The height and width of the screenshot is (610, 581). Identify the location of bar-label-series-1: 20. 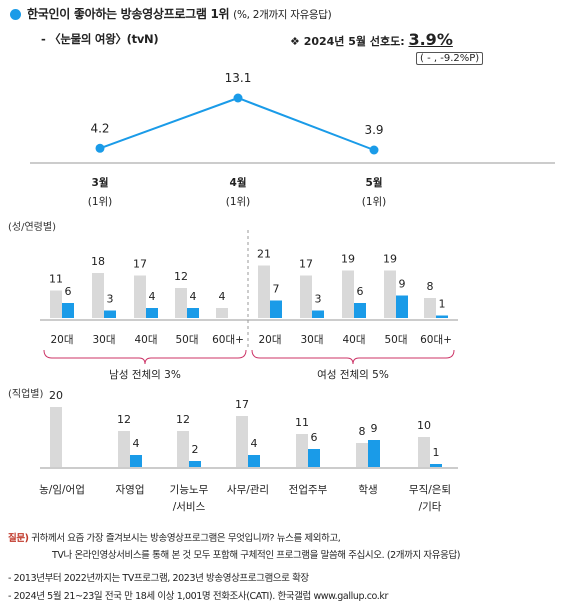
(56, 395).